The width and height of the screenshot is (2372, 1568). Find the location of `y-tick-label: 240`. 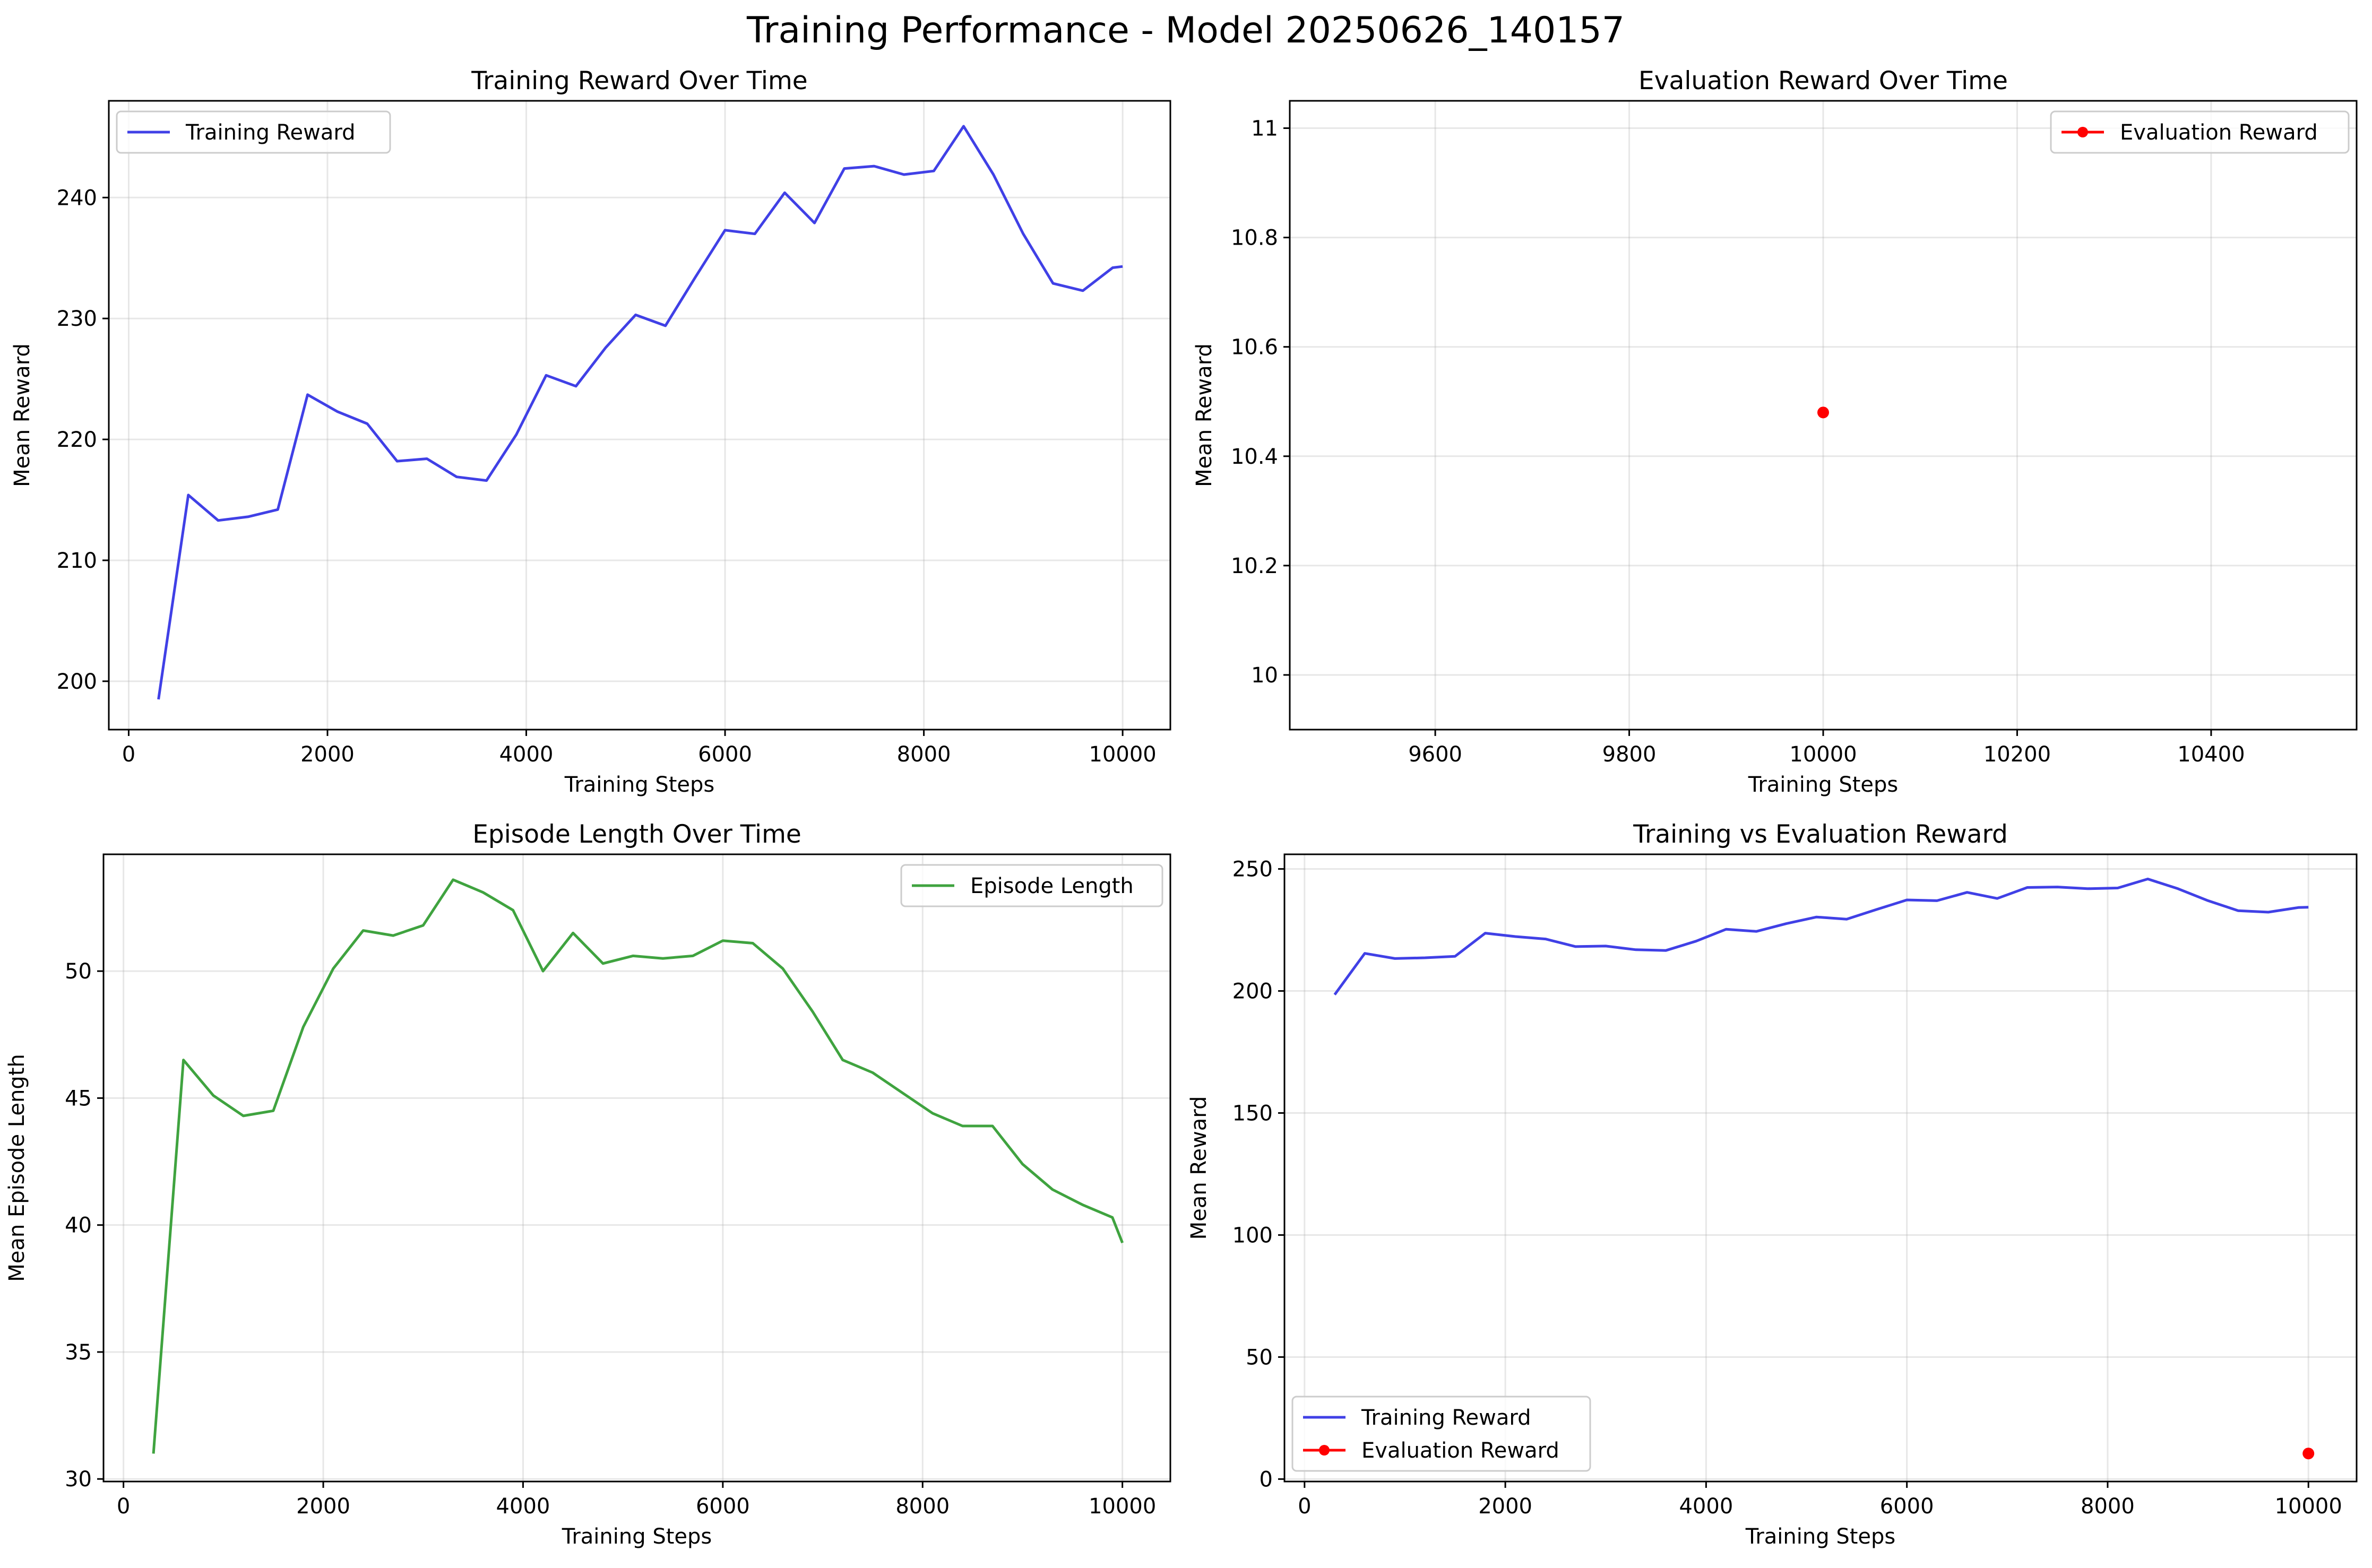

y-tick-label: 240 is located at coordinates (77, 198).